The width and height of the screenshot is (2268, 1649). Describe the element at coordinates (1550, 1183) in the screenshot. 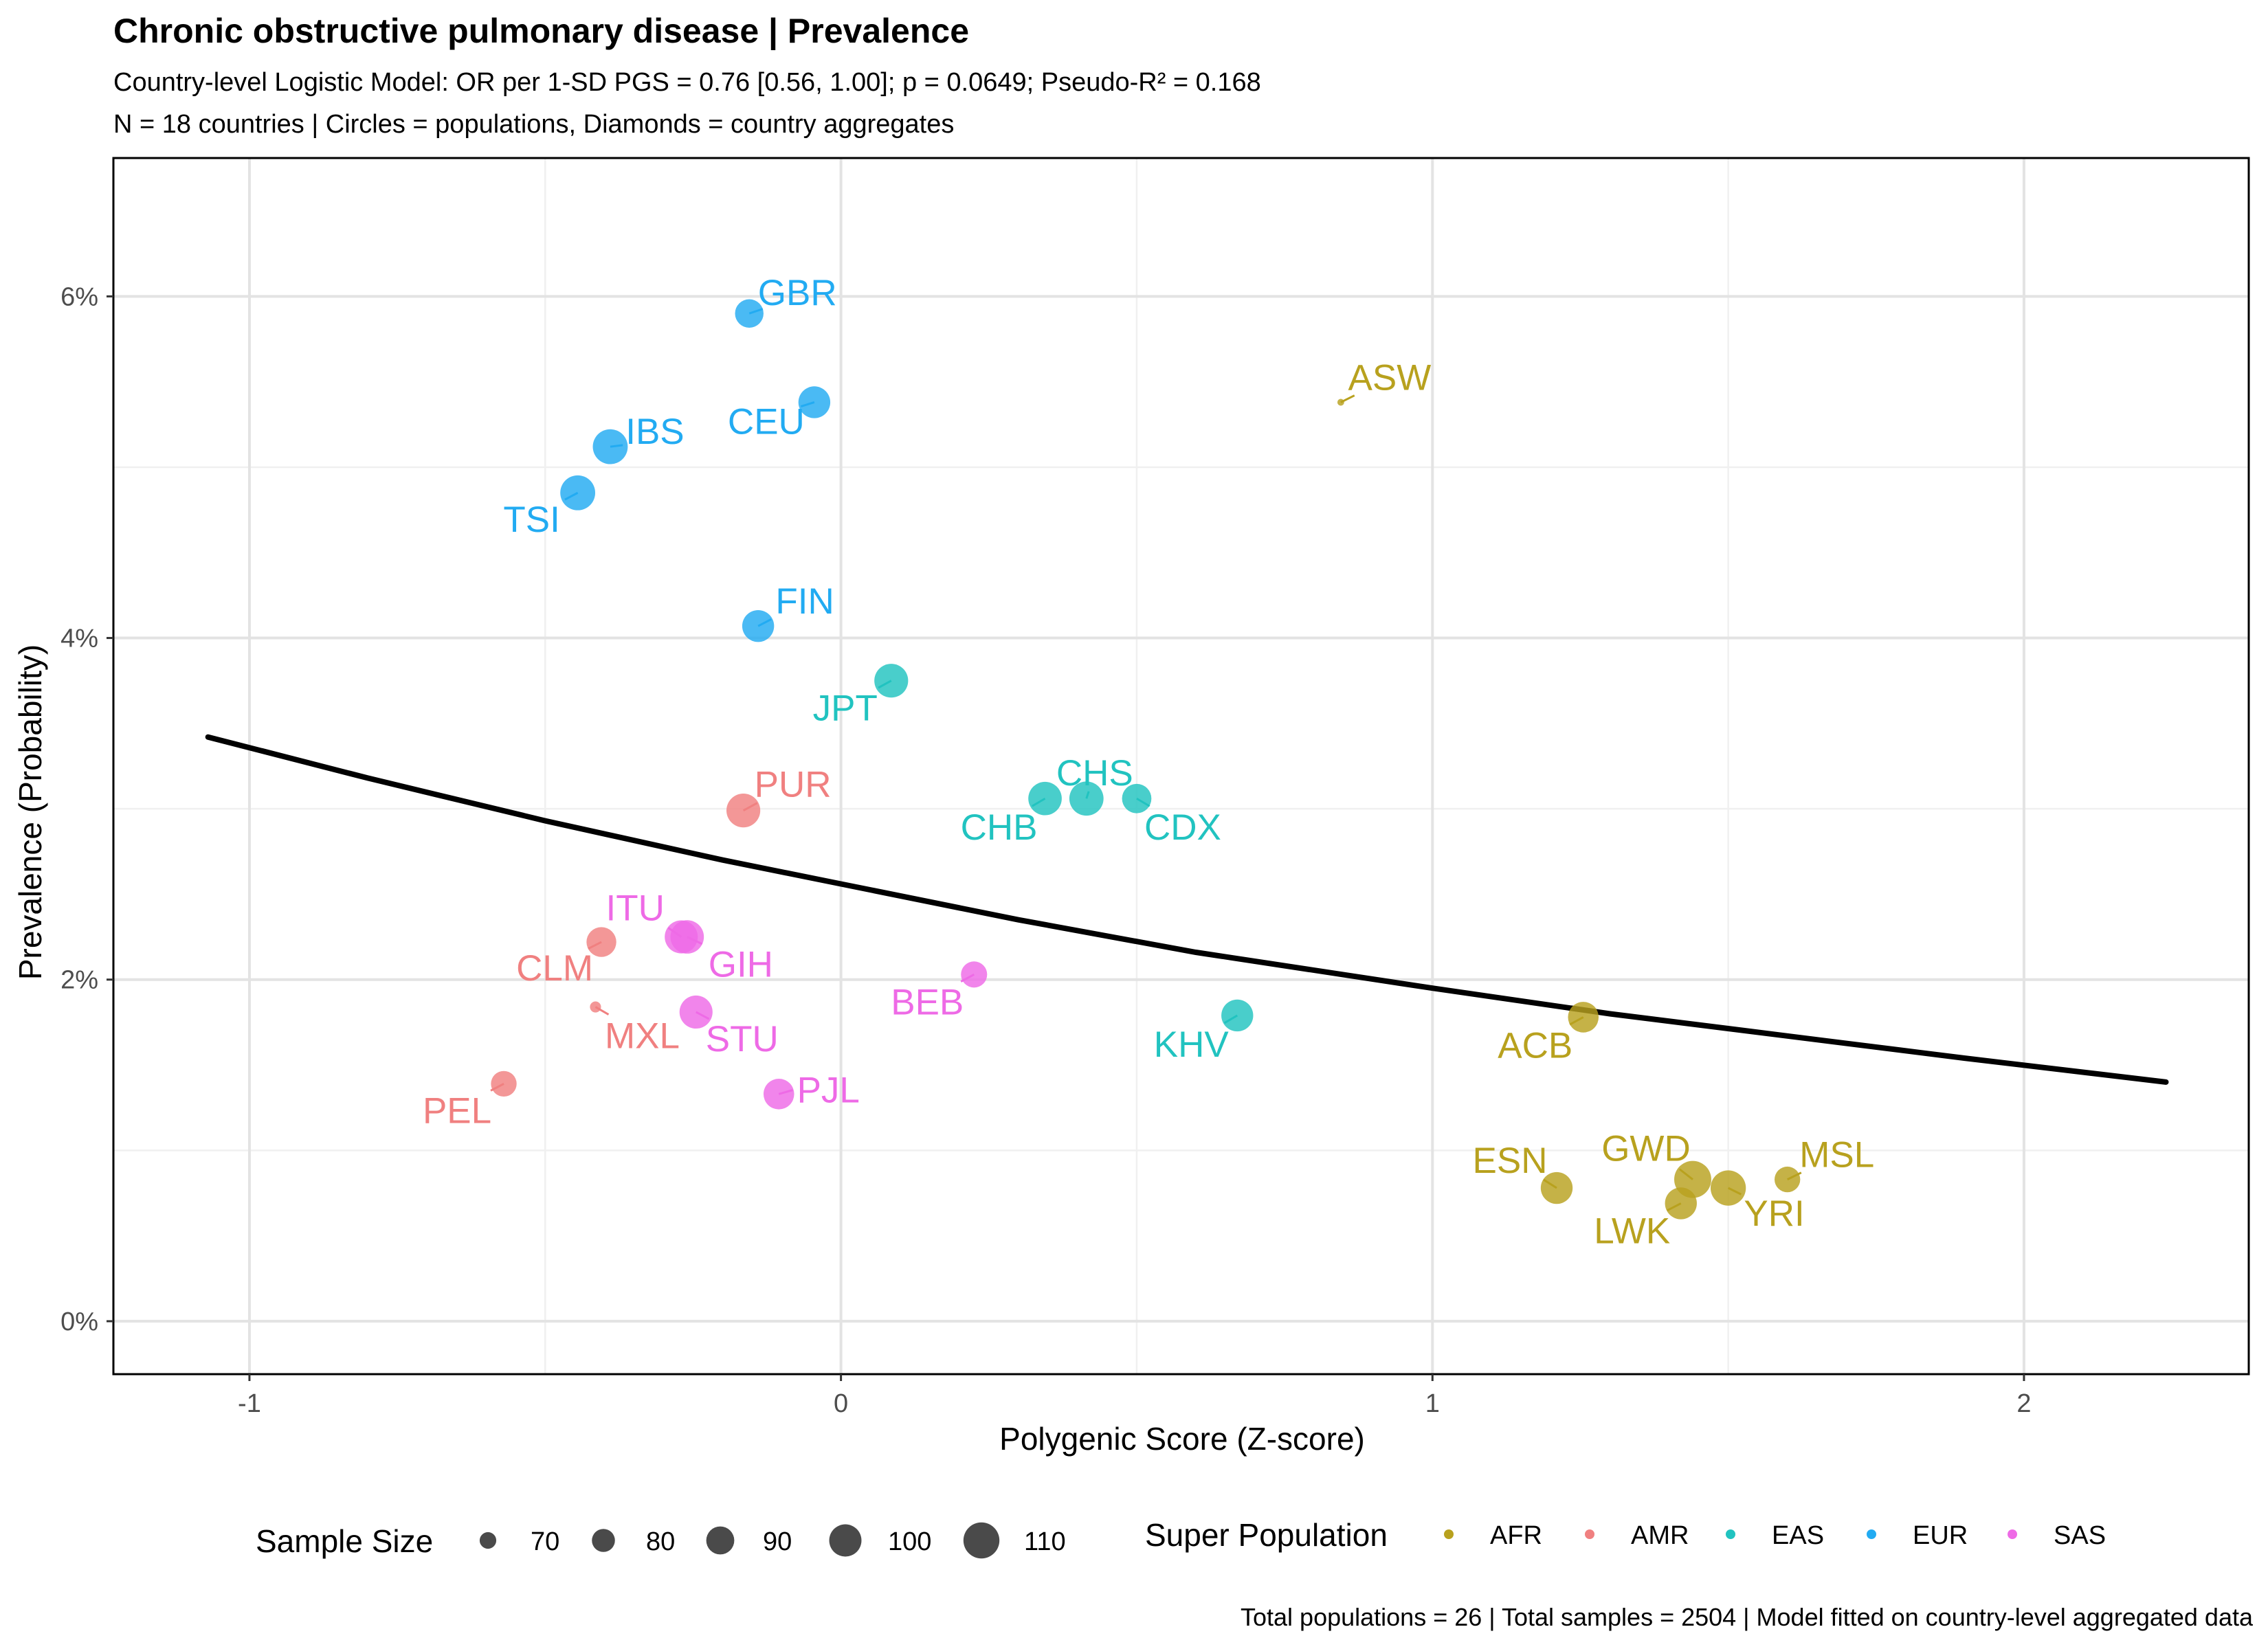

I see `label-leader-esn` at that location.